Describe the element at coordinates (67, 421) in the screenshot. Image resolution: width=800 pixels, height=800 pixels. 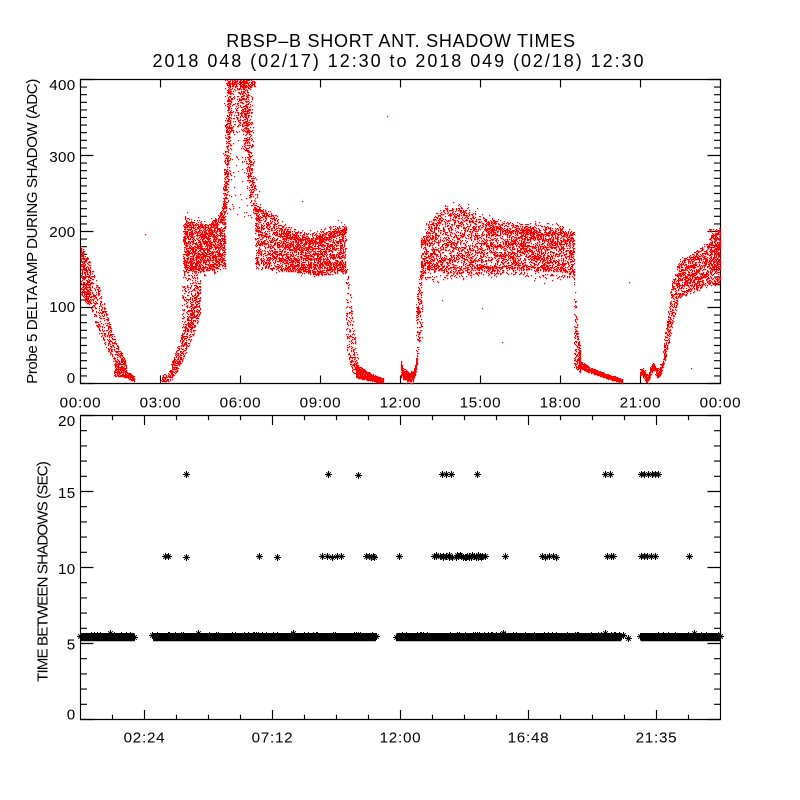
I see `svg-text: 20` at that location.